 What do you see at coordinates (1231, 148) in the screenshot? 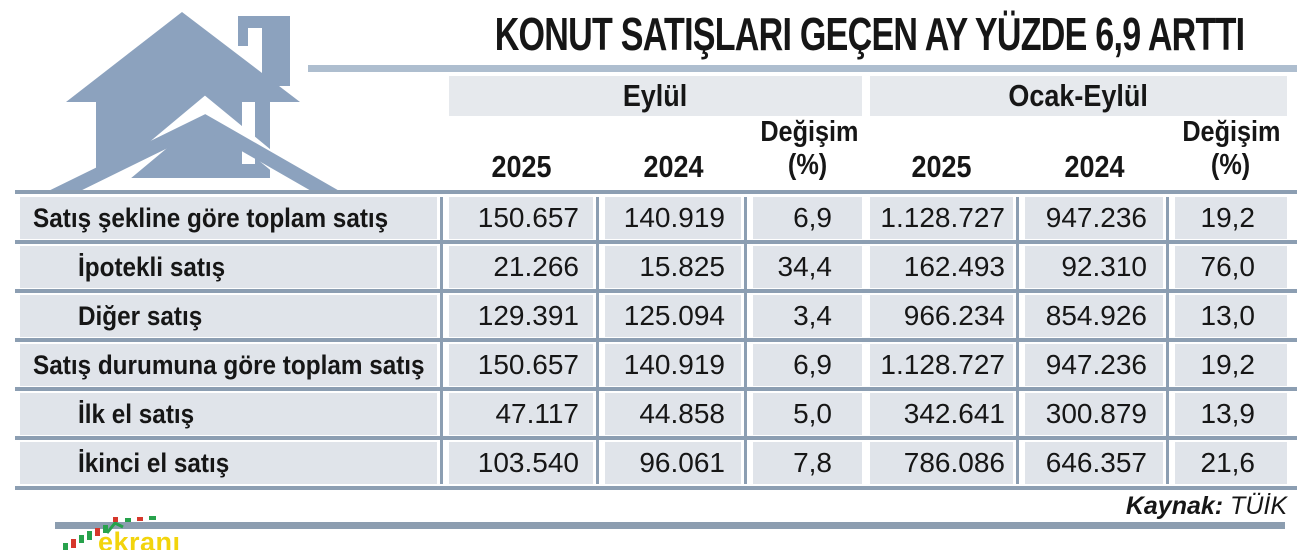
I see `column-header-ocak-degisim: Değişim (%)` at bounding box center [1231, 148].